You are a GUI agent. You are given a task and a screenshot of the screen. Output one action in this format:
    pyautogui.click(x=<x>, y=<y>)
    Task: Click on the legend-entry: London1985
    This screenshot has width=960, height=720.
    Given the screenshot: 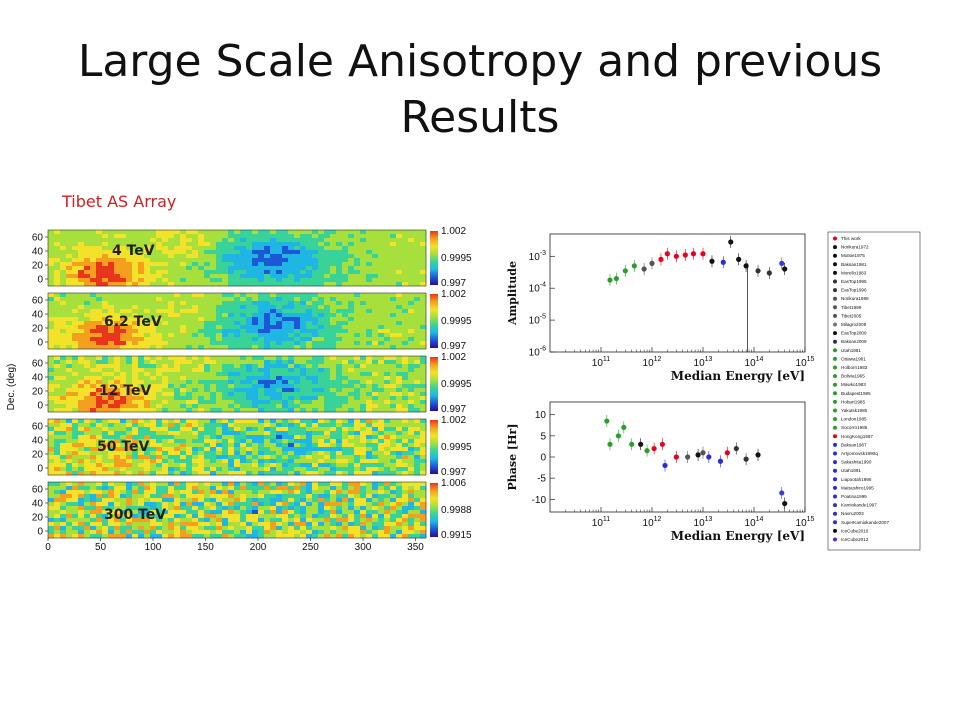 What is the action you would take?
    pyautogui.click(x=854, y=419)
    